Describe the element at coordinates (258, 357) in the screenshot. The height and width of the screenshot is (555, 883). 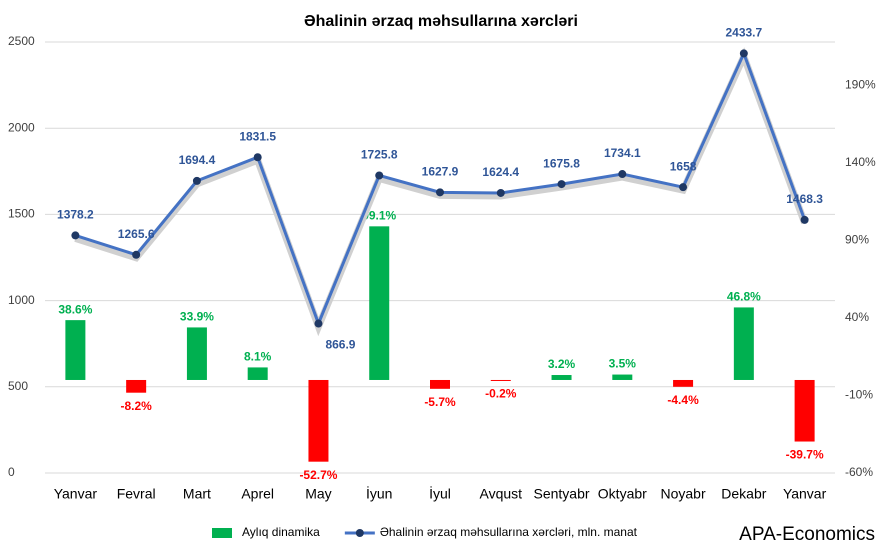
I see `bar-label: 8.1%` at that location.